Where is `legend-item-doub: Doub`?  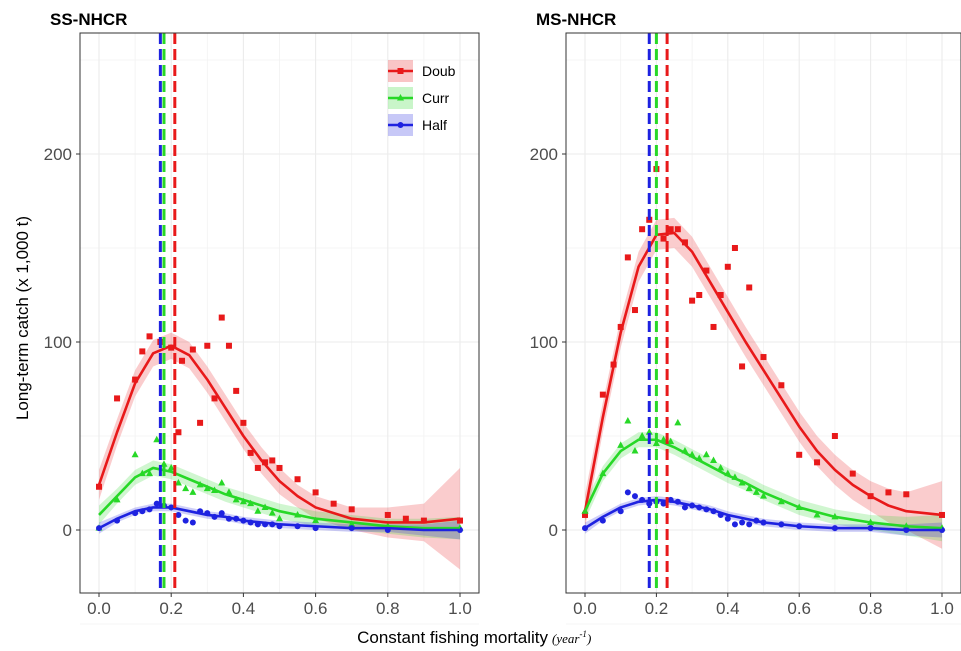 legend-item-doub: Doub is located at coordinates (422, 71).